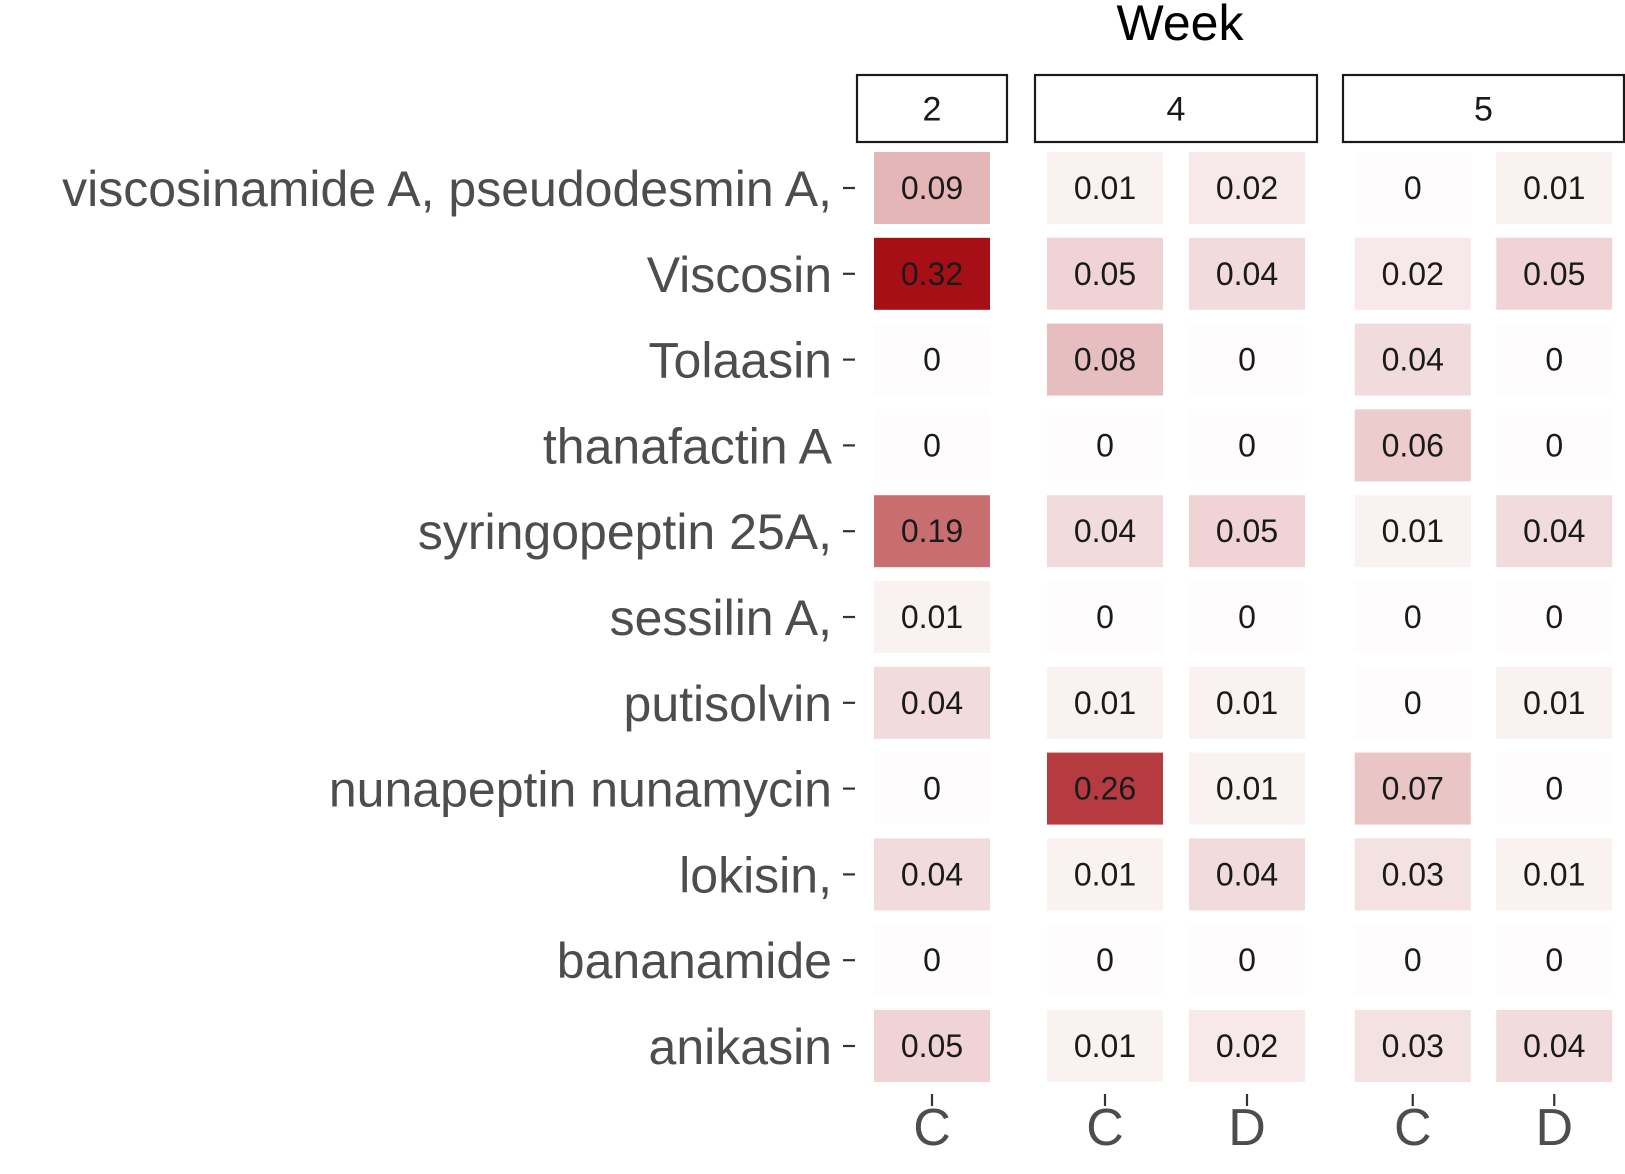 The image size is (1625, 1174). What do you see at coordinates (721, 618) in the screenshot?
I see `row-label: sessilin A,` at bounding box center [721, 618].